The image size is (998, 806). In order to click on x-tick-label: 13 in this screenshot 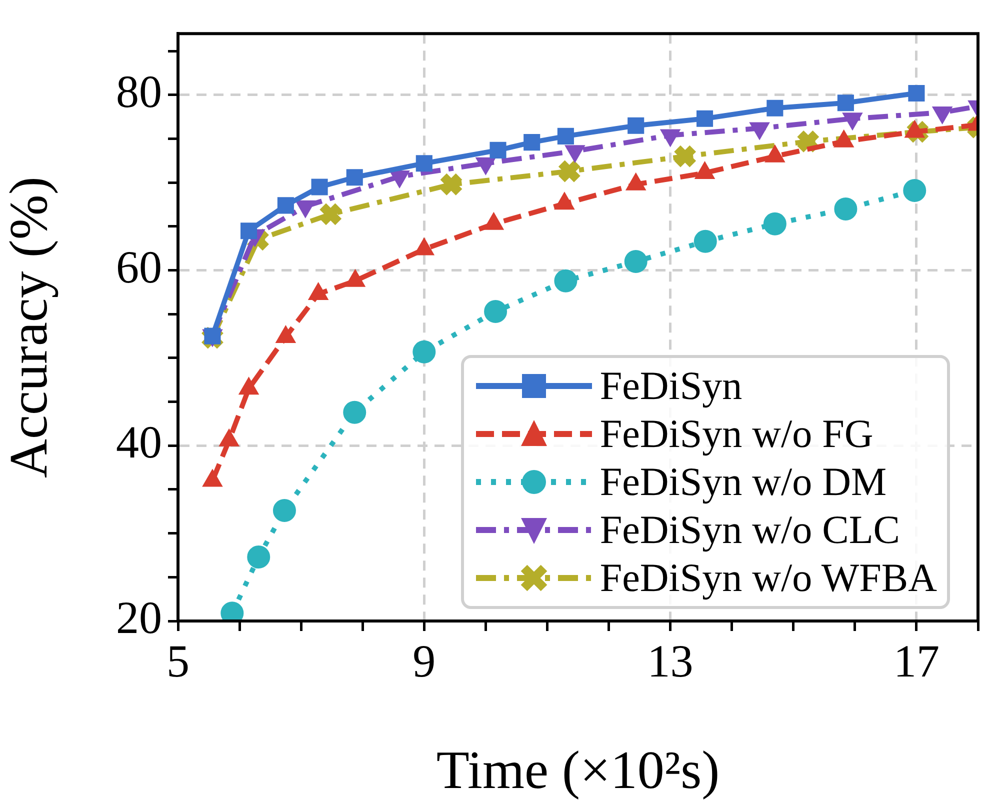, I will do `click(670, 661)`.